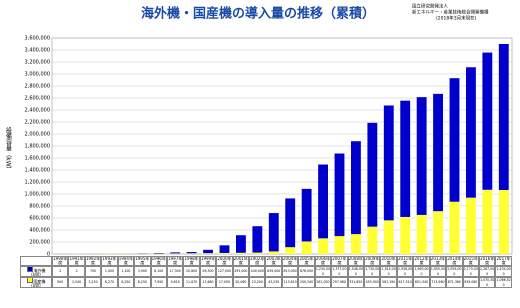 The image size is (520, 308). I want to click on table-cell: 293,000, so click(241, 271).